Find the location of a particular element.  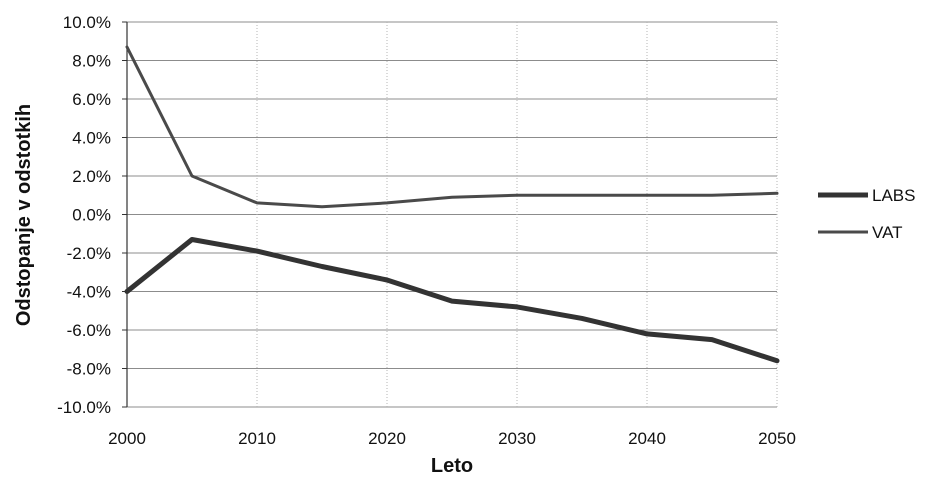

y-tick-label: -2.0% is located at coordinates (89, 253).